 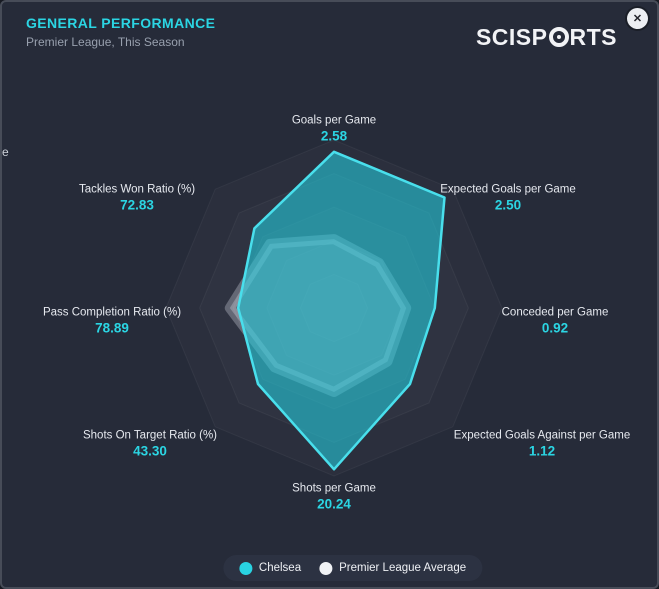 I want to click on legend-item: Premier League Average, so click(x=393, y=568).